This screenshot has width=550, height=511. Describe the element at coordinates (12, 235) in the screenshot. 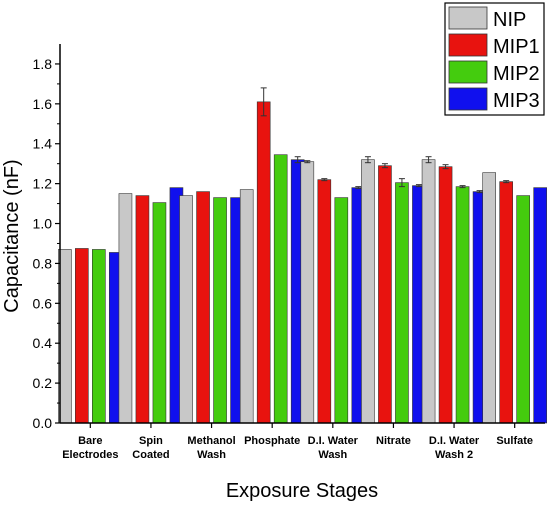

I see `y-axis-label: Capacitance (nF)` at that location.